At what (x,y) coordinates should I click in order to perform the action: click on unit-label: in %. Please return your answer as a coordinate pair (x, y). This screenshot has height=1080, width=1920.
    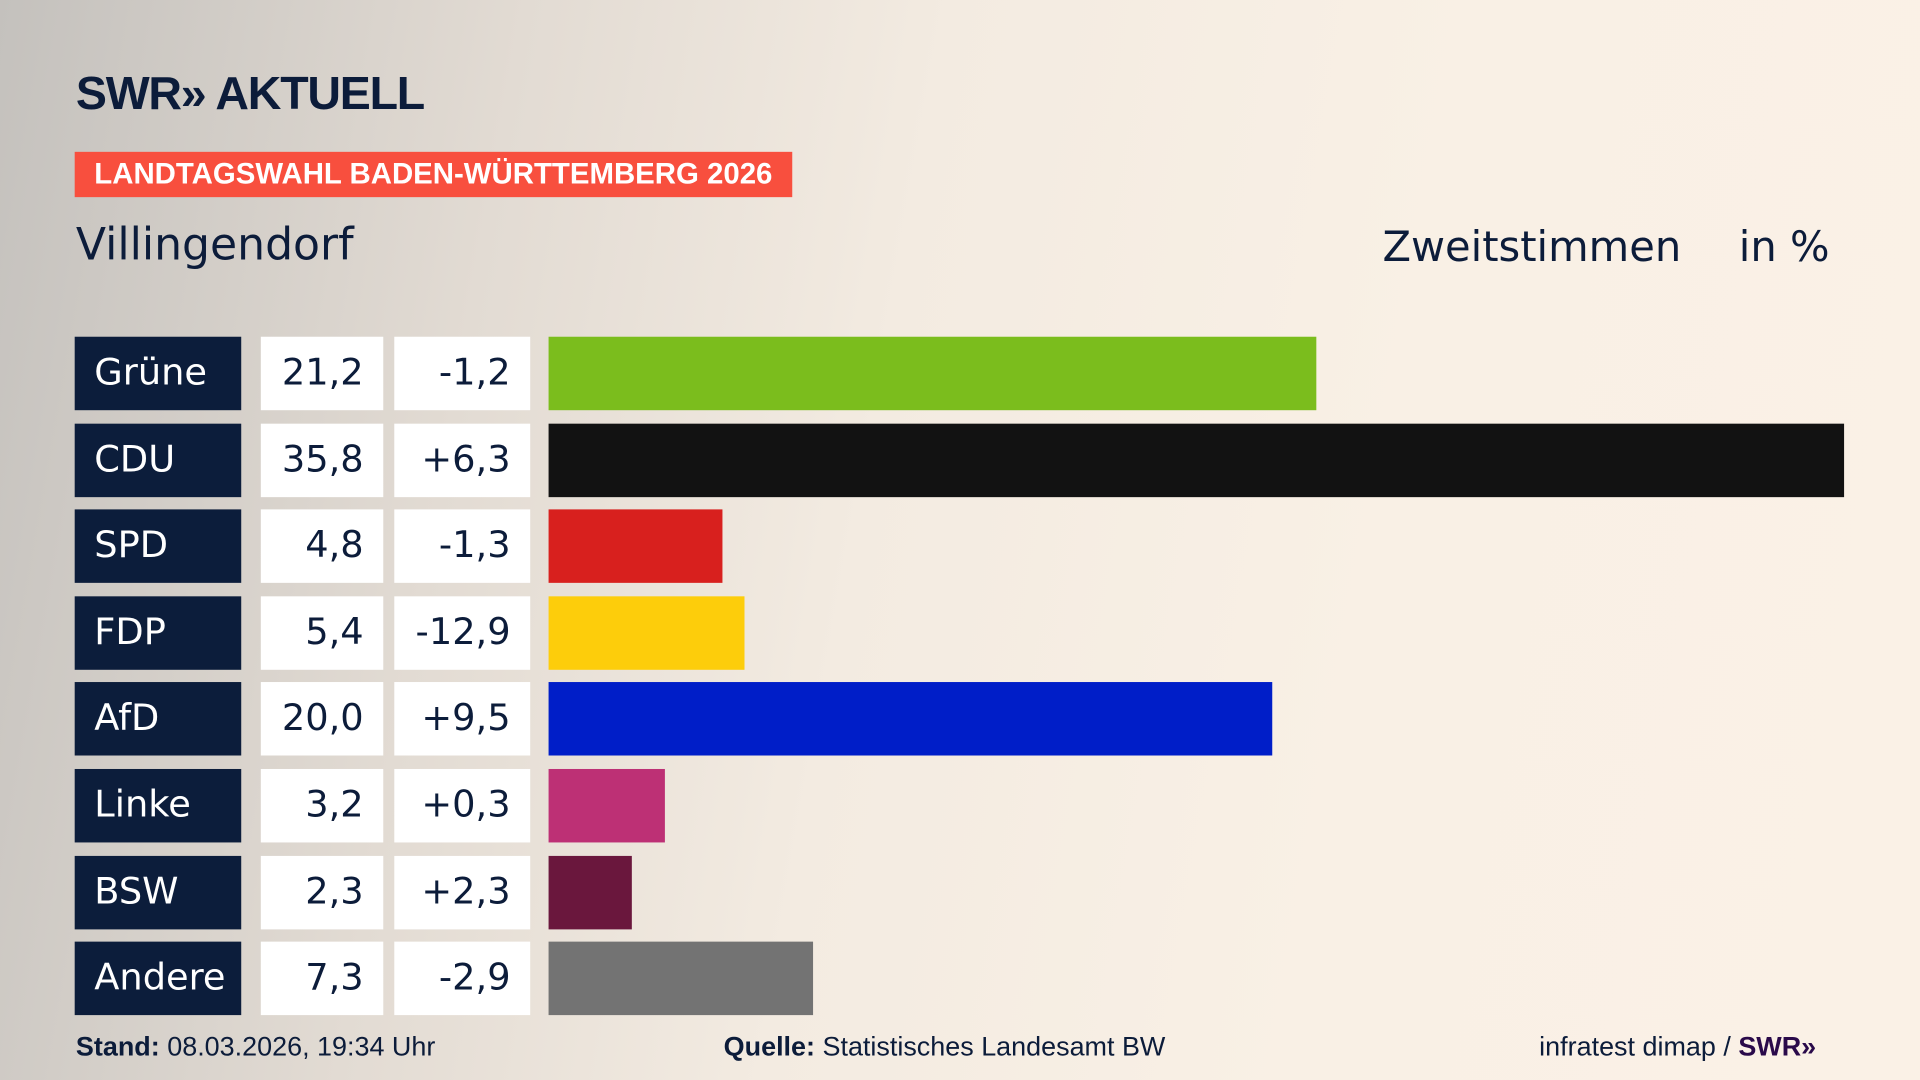
    Looking at the image, I should click on (1784, 247).